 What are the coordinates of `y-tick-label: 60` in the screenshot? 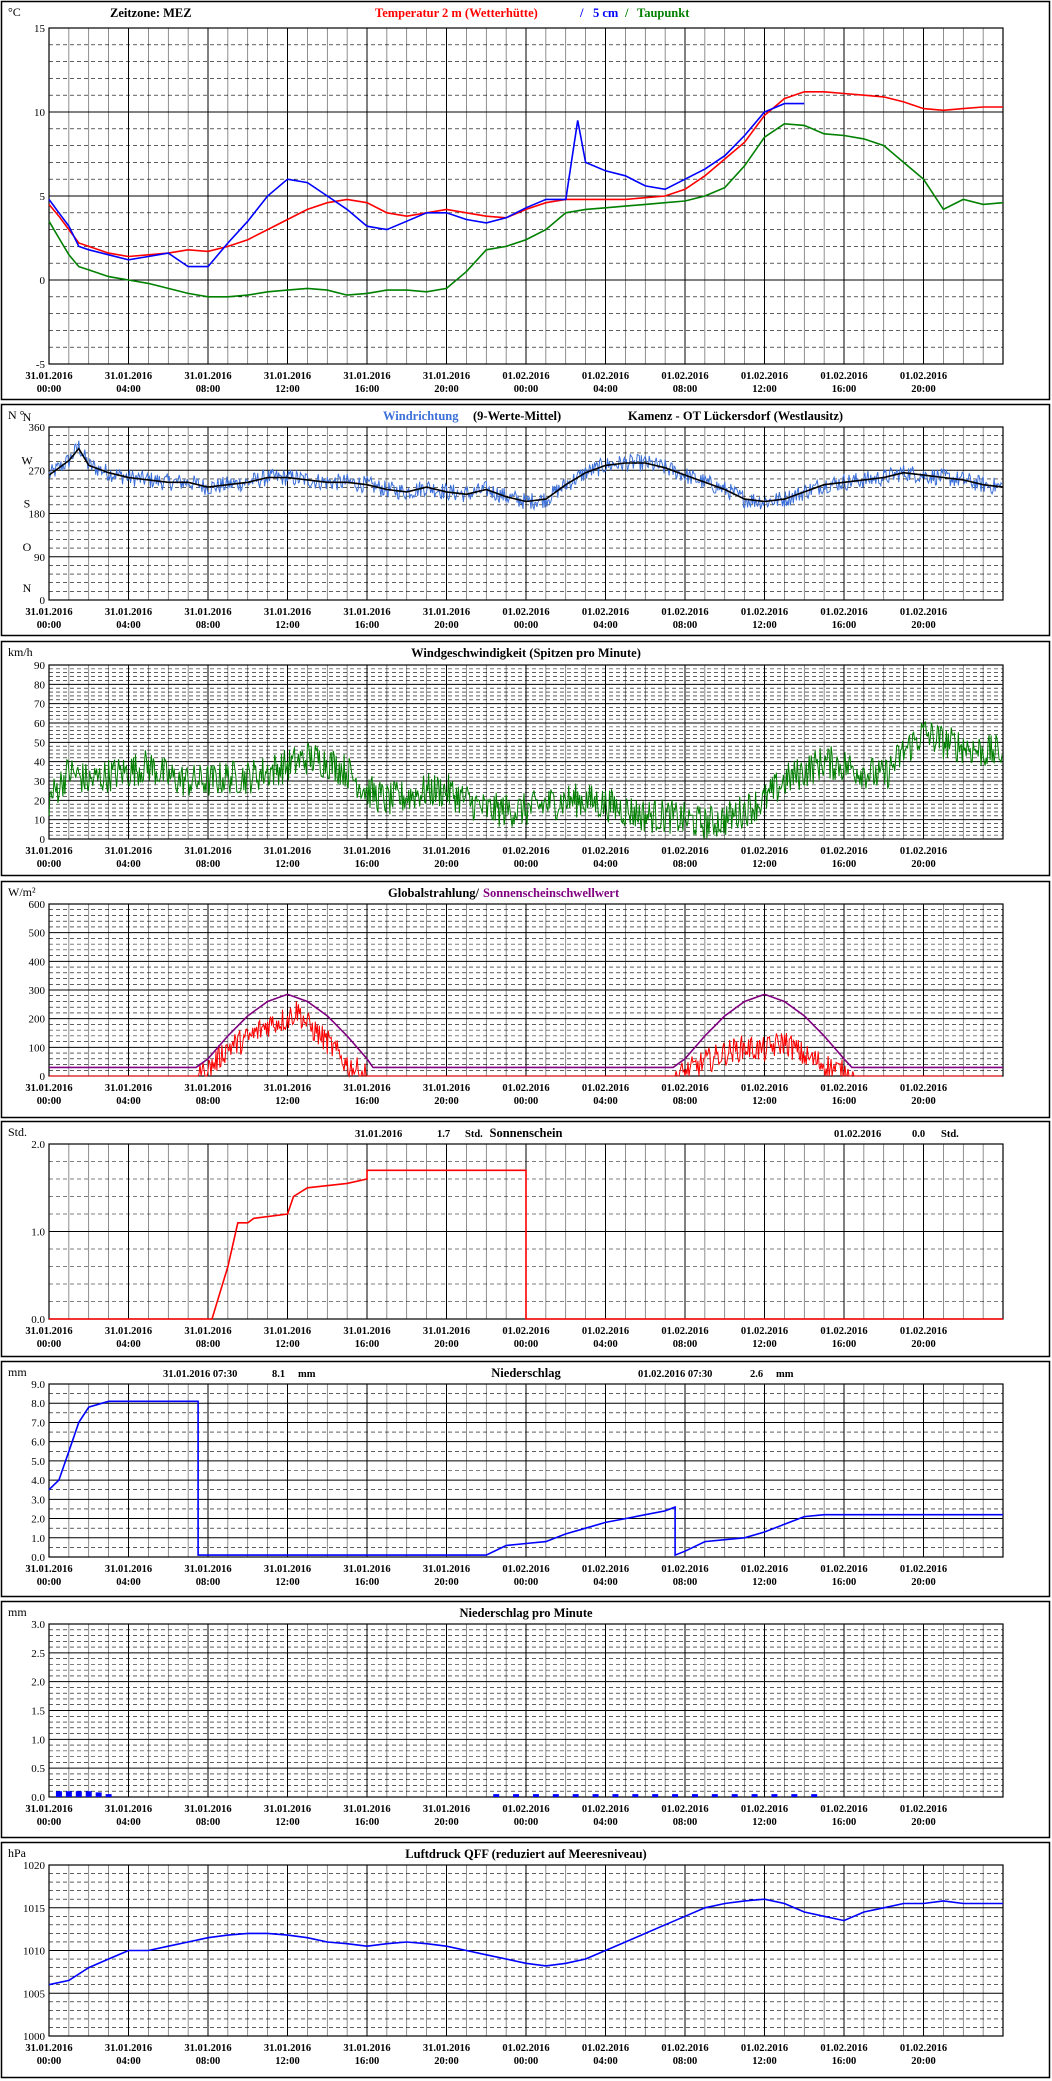 It's located at (40, 724).